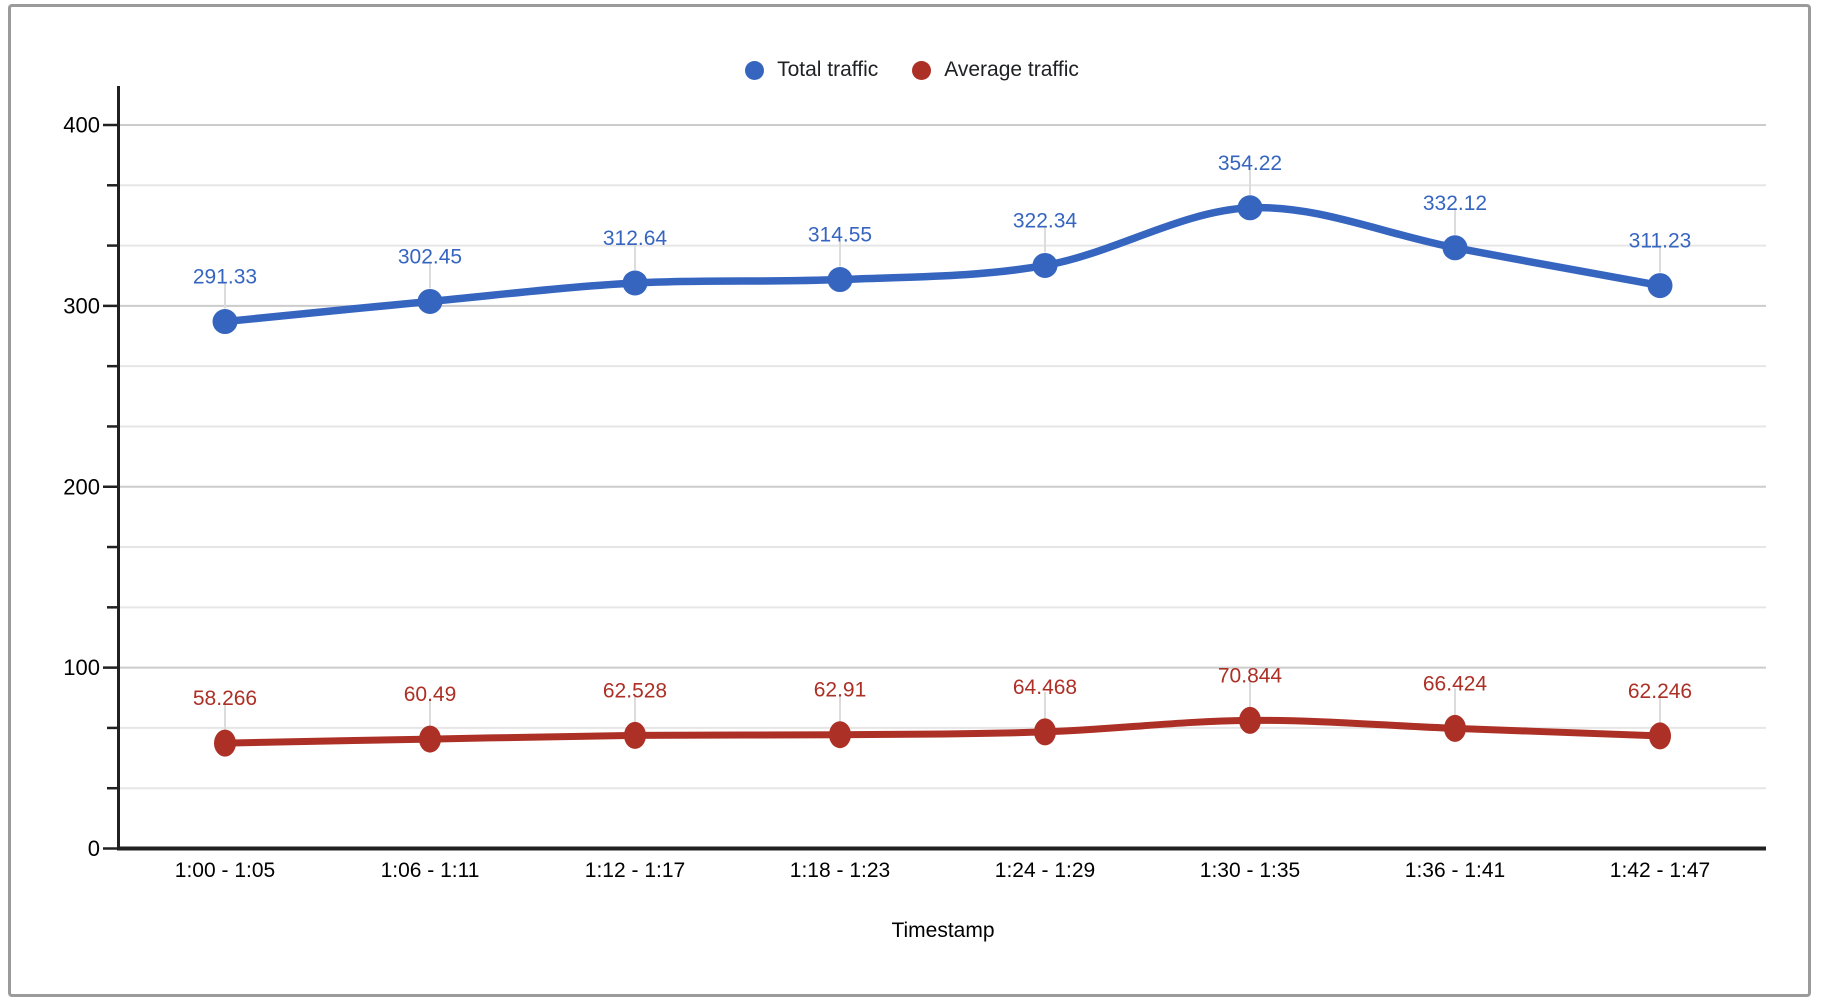 The image size is (1824, 1002). What do you see at coordinates (635, 690) in the screenshot?
I see `data-label-average-traffic-2: 62.528` at bounding box center [635, 690].